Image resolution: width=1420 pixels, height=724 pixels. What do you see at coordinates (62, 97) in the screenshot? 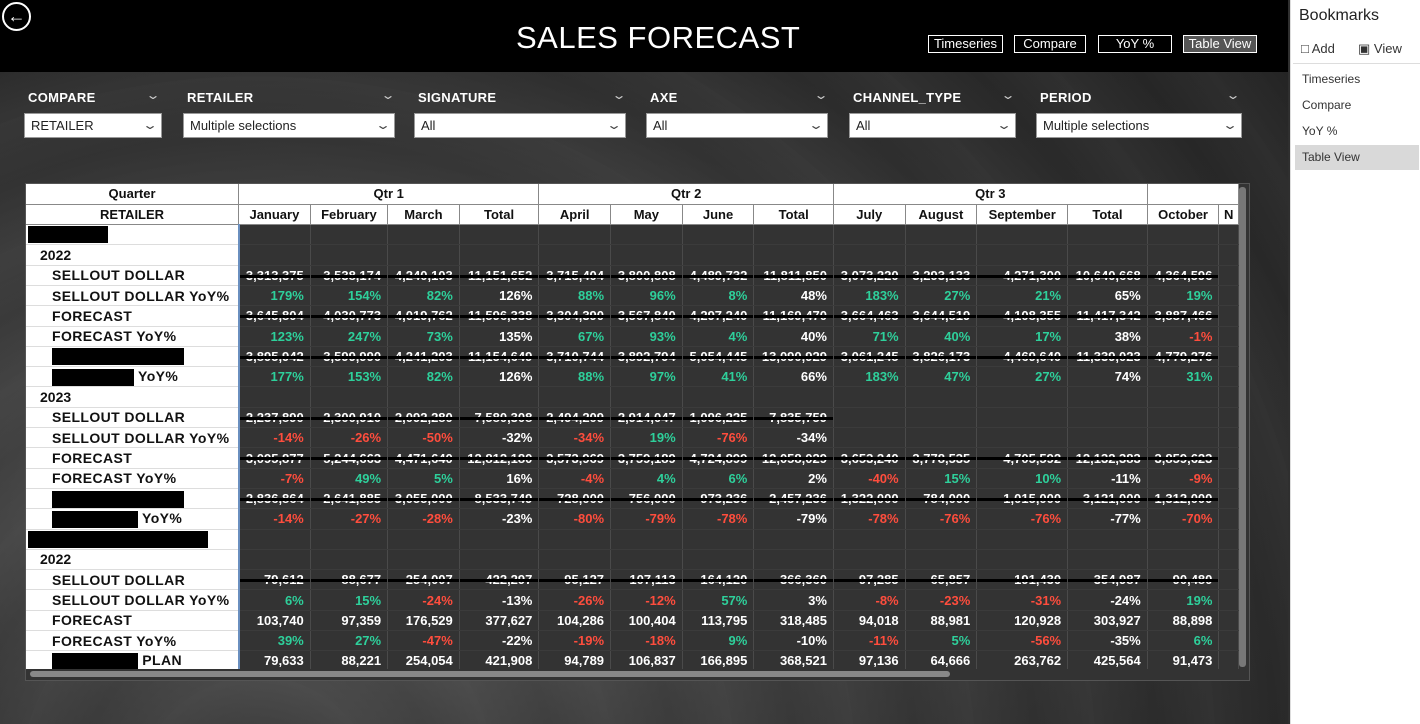
I see `filter-label: COMPARE` at bounding box center [62, 97].